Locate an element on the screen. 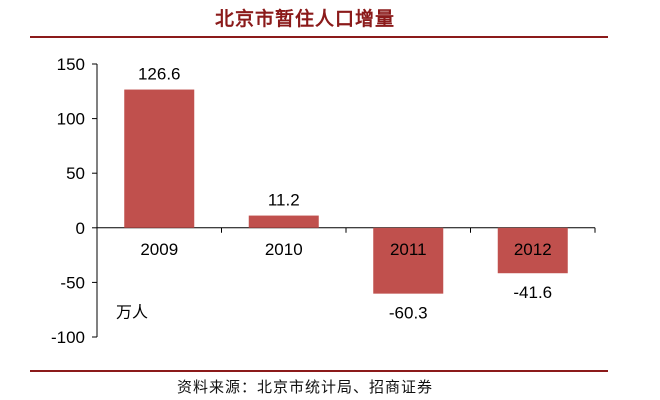 The width and height of the screenshot is (660, 400). y-tick-label: 150 is located at coordinates (71, 64).